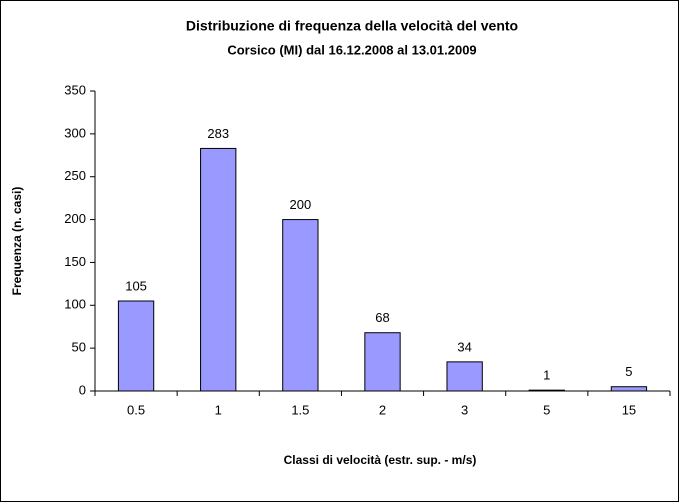 Image resolution: width=679 pixels, height=502 pixels. Describe the element at coordinates (628, 371) in the screenshot. I see `data-label: 5` at that location.